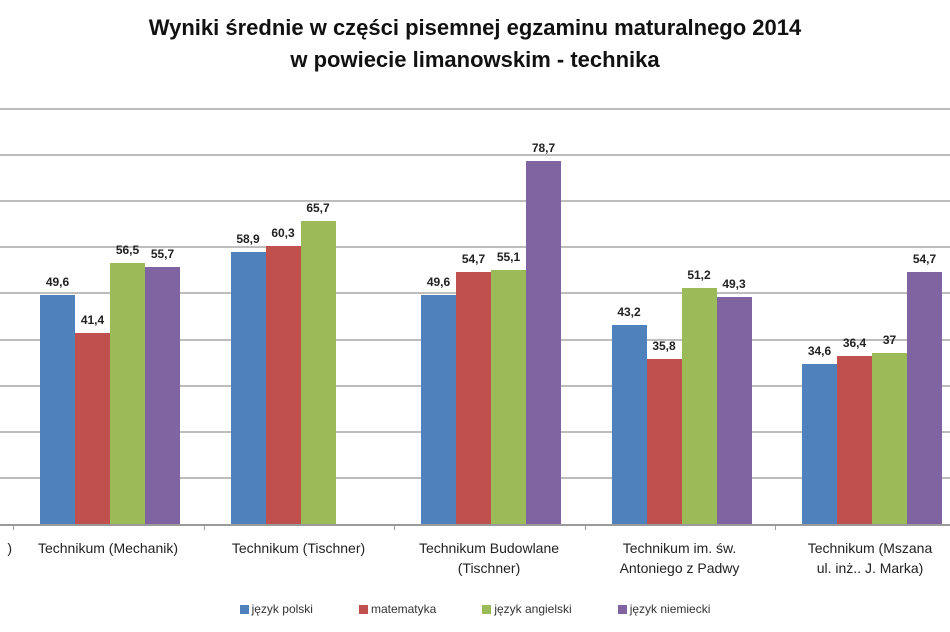 The width and height of the screenshot is (950, 632). What do you see at coordinates (298, 548) in the screenshot?
I see `category-label: Technikum (Tischner)` at bounding box center [298, 548].